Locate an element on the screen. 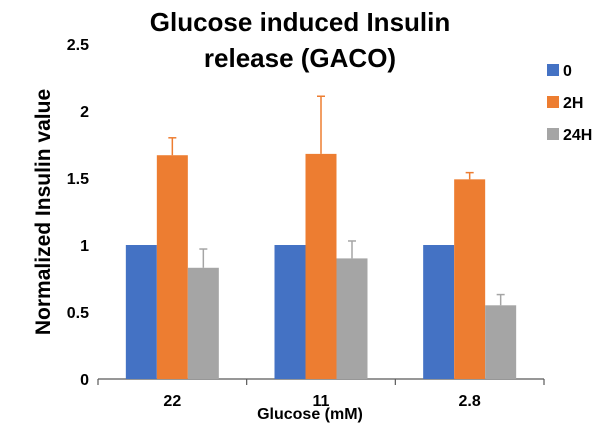 The image size is (614, 434). y-tick-label: 2.5 is located at coordinates (78, 45).